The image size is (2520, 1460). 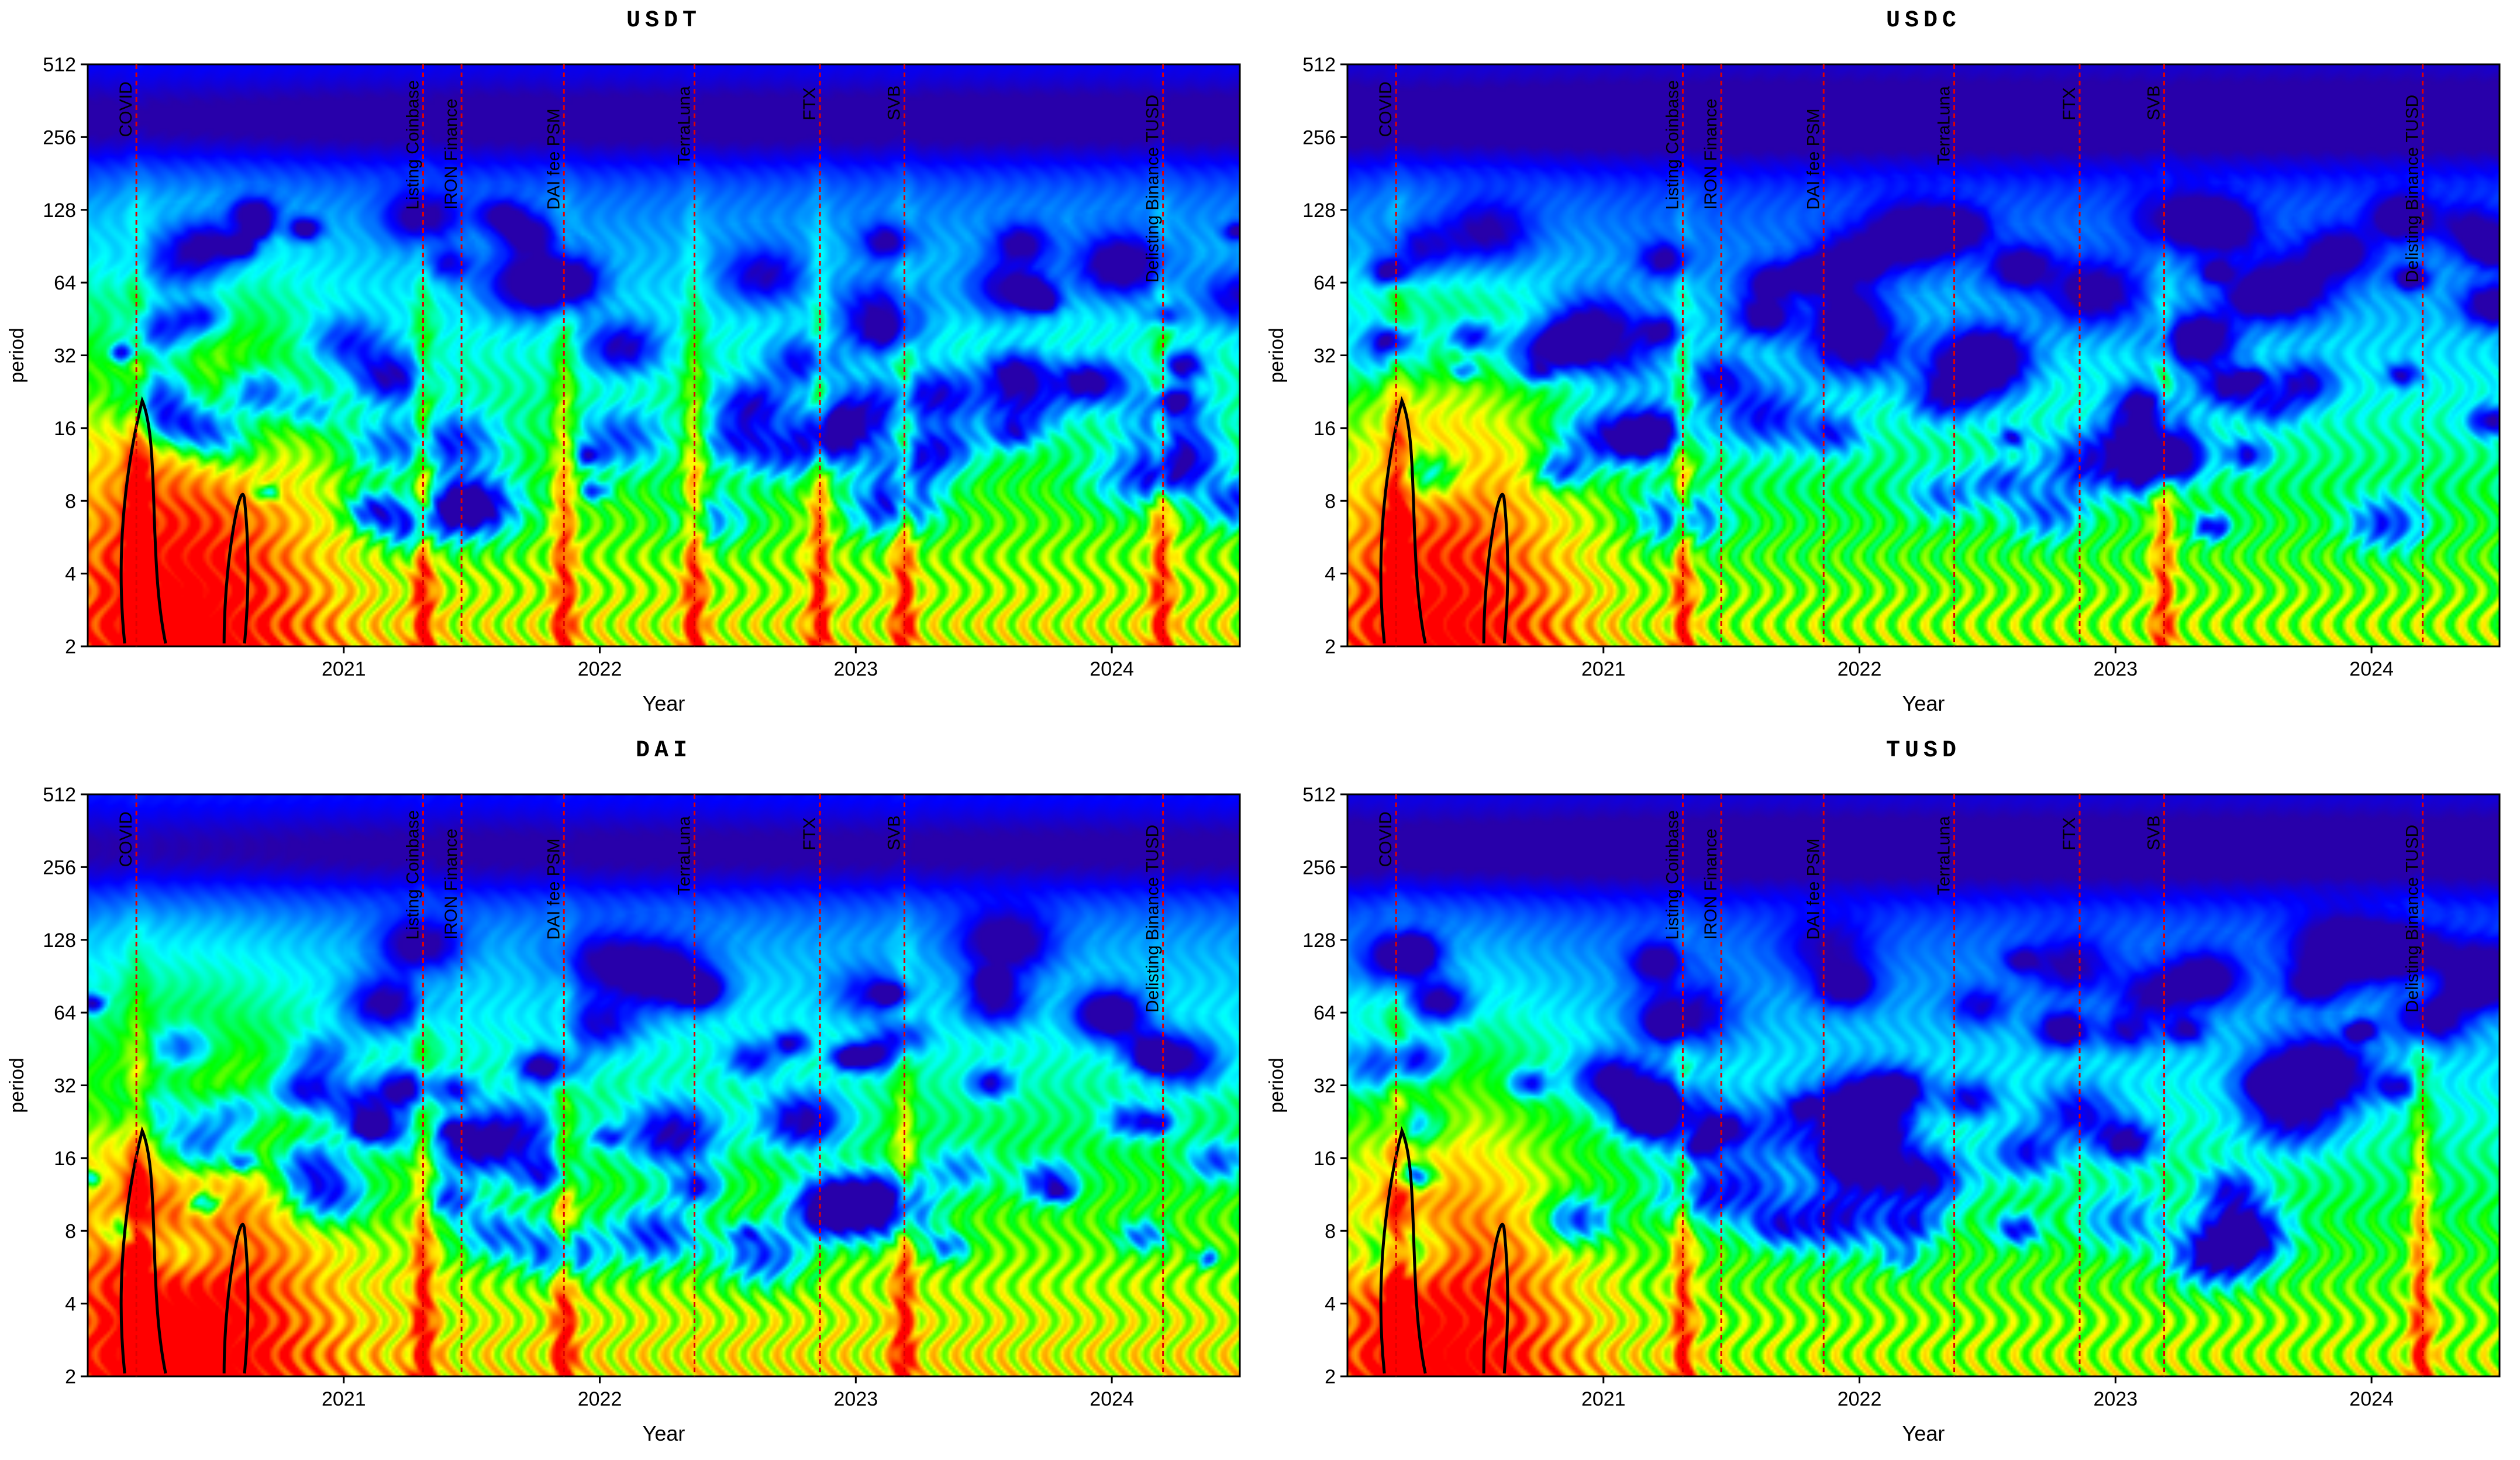 I want to click on chart-title: DAI, so click(x=664, y=751).